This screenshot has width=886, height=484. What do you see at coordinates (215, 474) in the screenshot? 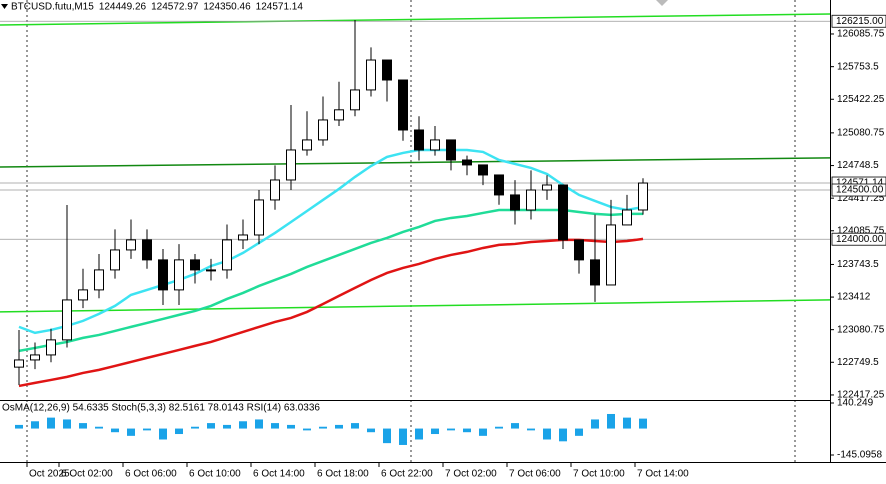
I see `x-tick-label: 6 Oct 10:00` at bounding box center [215, 474].